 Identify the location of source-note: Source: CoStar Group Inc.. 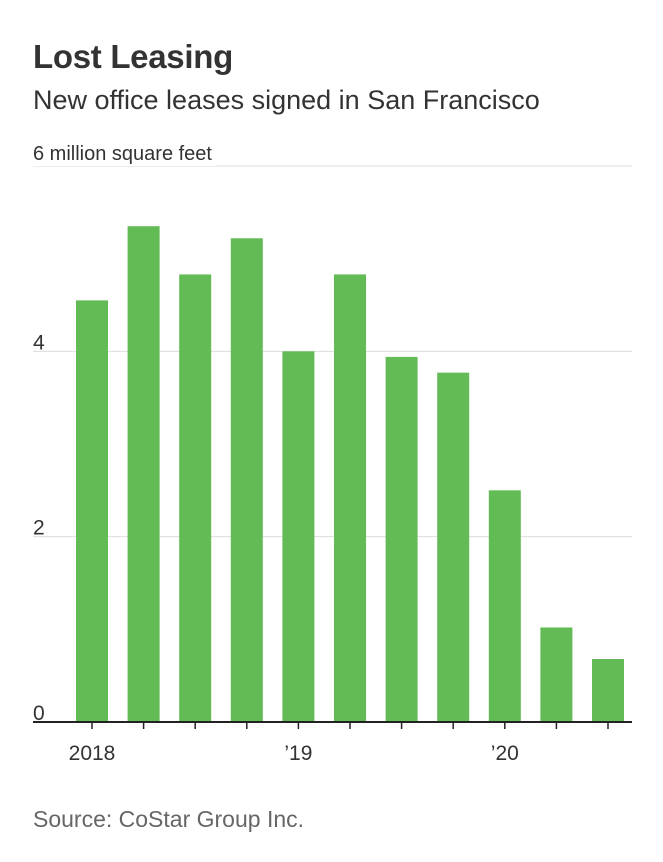
(169, 819).